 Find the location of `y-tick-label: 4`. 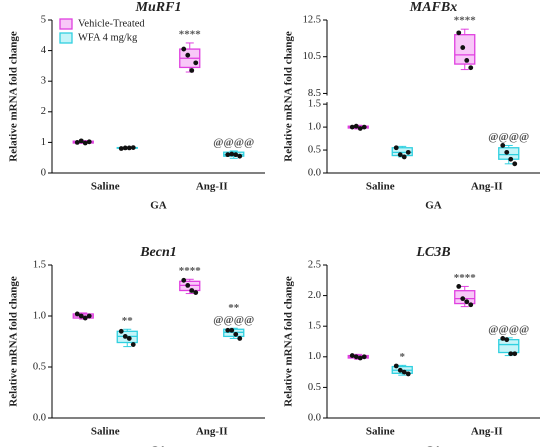

y-tick-label: 4 is located at coordinates (44, 50).